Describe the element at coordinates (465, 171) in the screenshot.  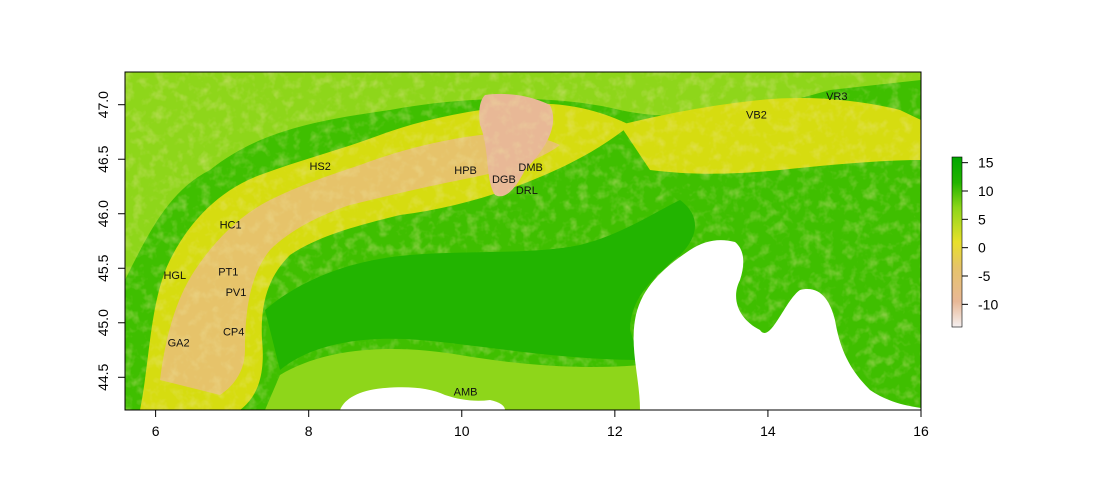
I see `station-label: HPB` at that location.